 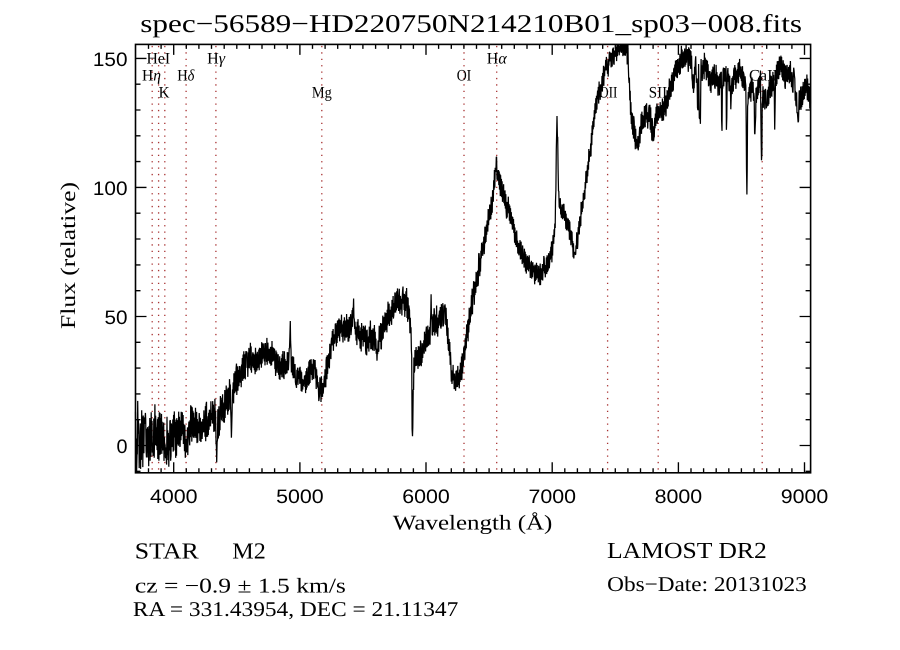 What do you see at coordinates (426, 497) in the screenshot?
I see `svg-text: 6000` at bounding box center [426, 497].